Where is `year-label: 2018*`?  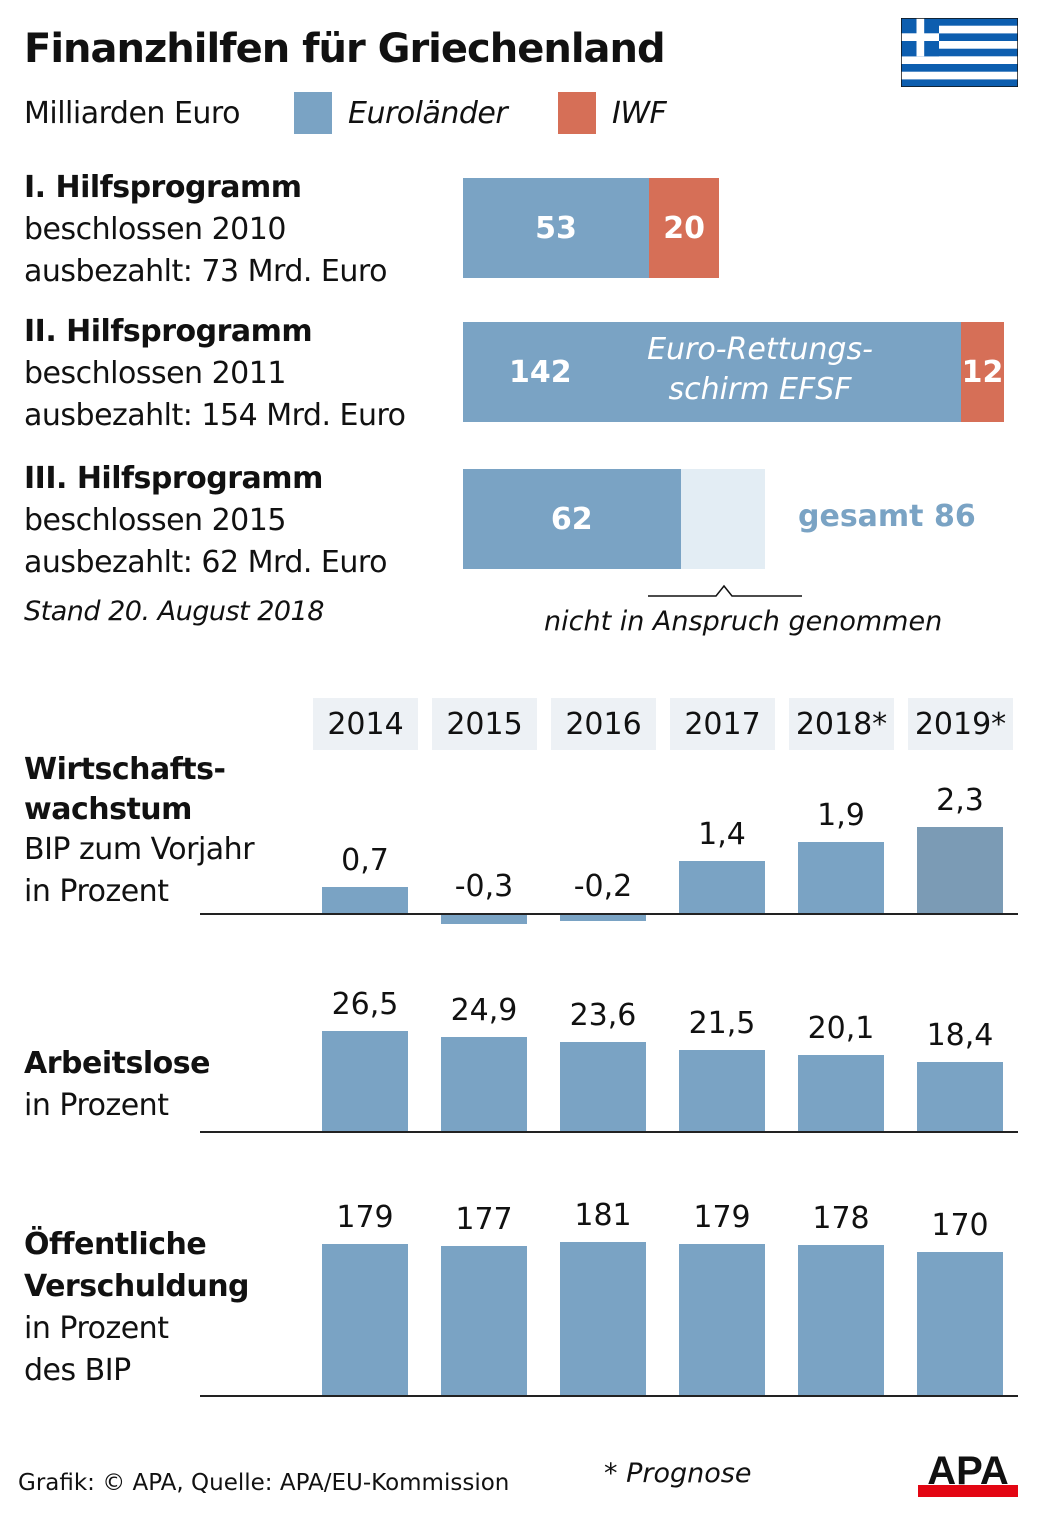 year-label: 2018* is located at coordinates (841, 724).